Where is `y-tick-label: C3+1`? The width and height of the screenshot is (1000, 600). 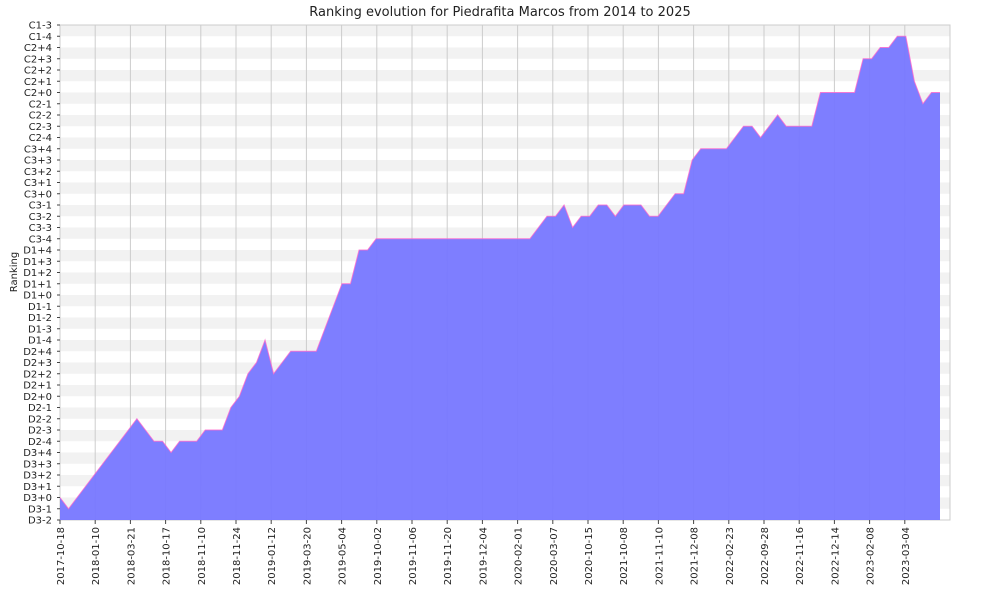
y-tick-label: C3+1 is located at coordinates (38, 183).